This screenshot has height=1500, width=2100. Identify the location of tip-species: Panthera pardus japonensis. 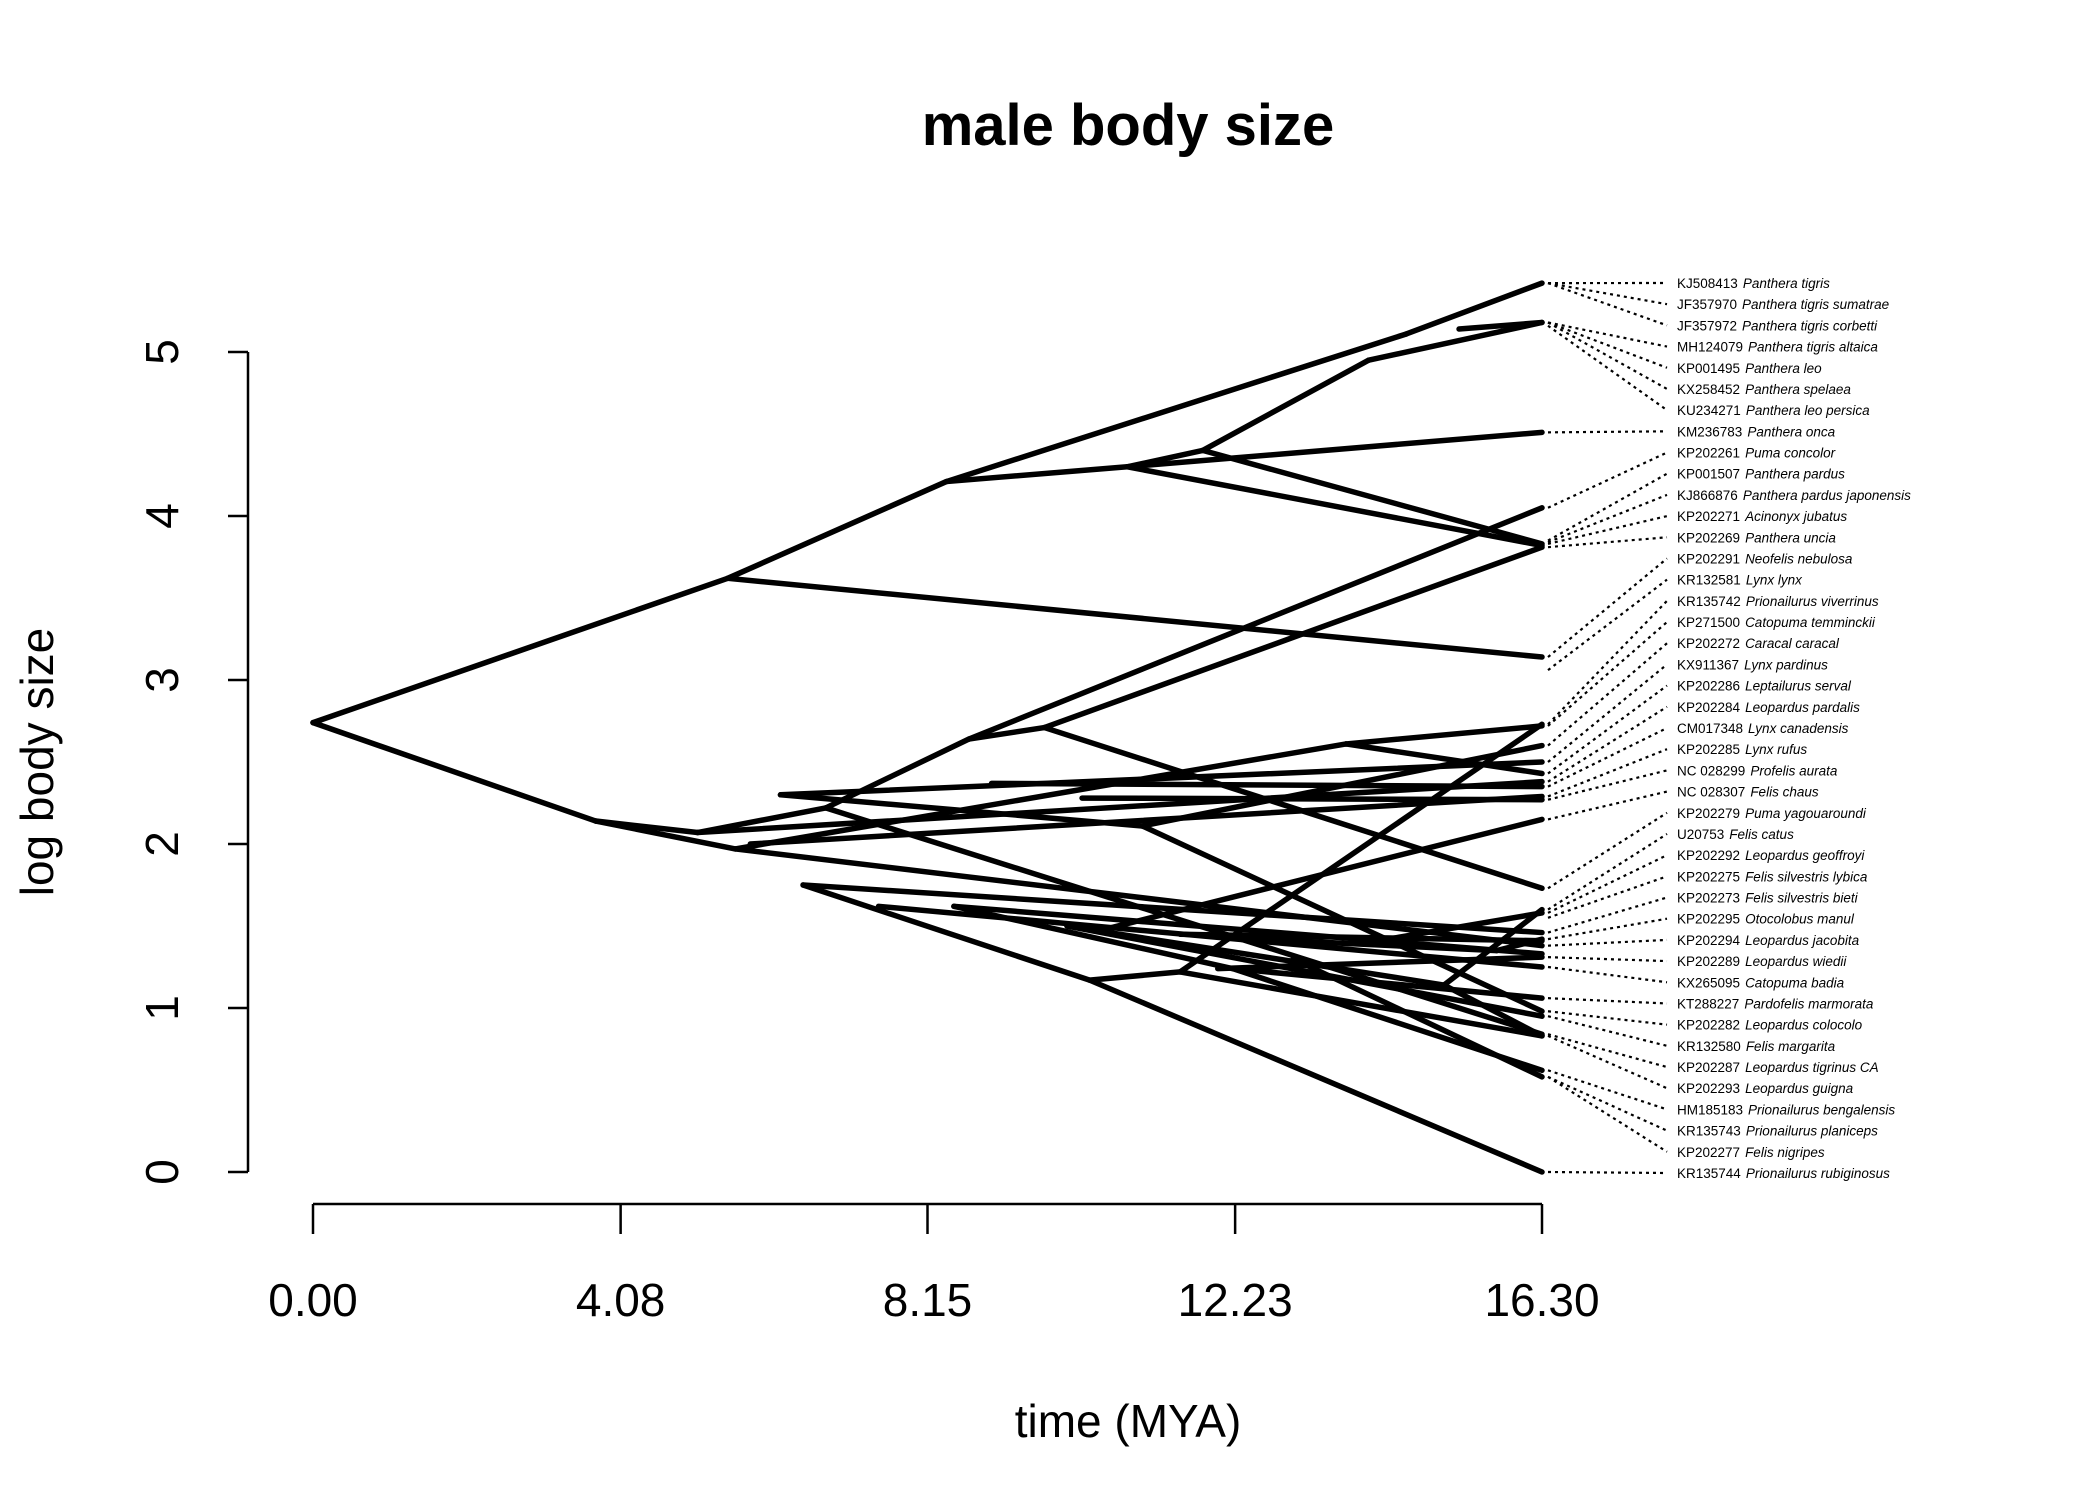
(1827, 495).